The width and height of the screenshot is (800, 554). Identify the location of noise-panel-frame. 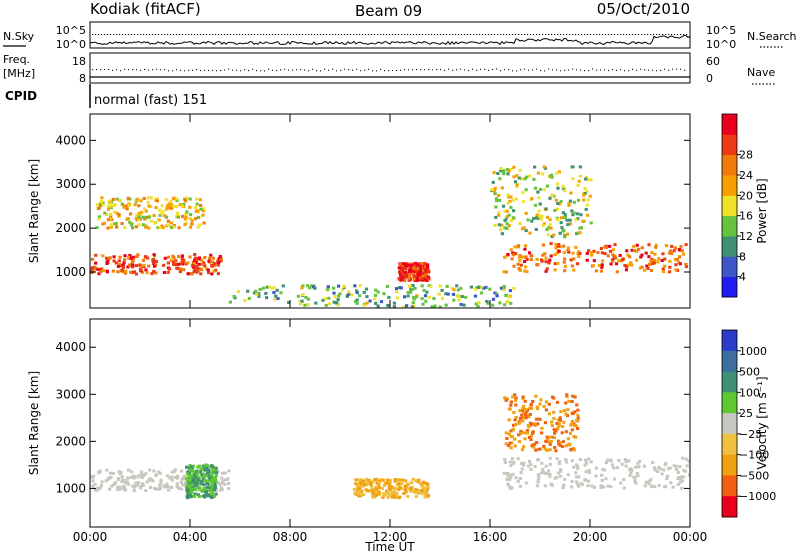
(390, 35).